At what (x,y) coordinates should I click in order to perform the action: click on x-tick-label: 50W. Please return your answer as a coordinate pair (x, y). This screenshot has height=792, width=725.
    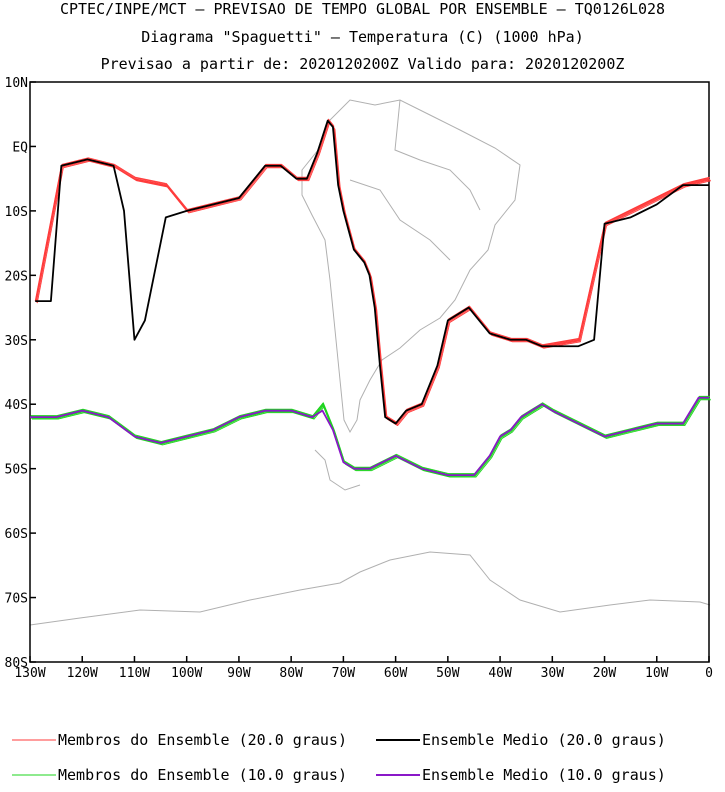
    Looking at the image, I should click on (448, 673).